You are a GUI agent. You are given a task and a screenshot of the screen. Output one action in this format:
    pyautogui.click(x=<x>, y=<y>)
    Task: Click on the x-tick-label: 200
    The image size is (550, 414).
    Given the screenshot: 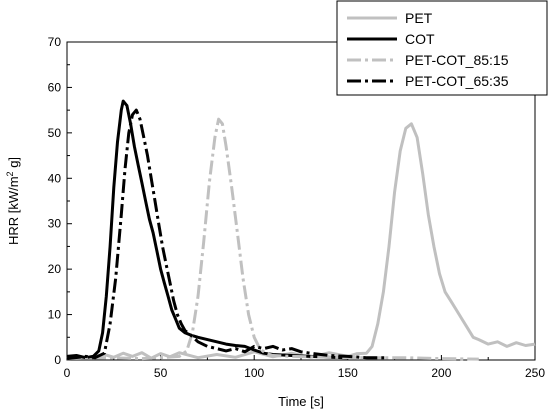 What is the action you would take?
    pyautogui.click(x=441, y=373)
    